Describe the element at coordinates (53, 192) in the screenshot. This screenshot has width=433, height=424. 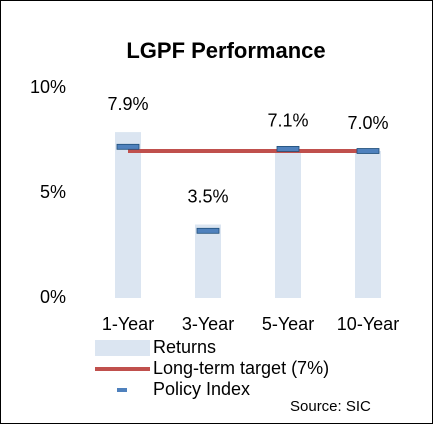
I see `y-tick-label: 5%` at that location.